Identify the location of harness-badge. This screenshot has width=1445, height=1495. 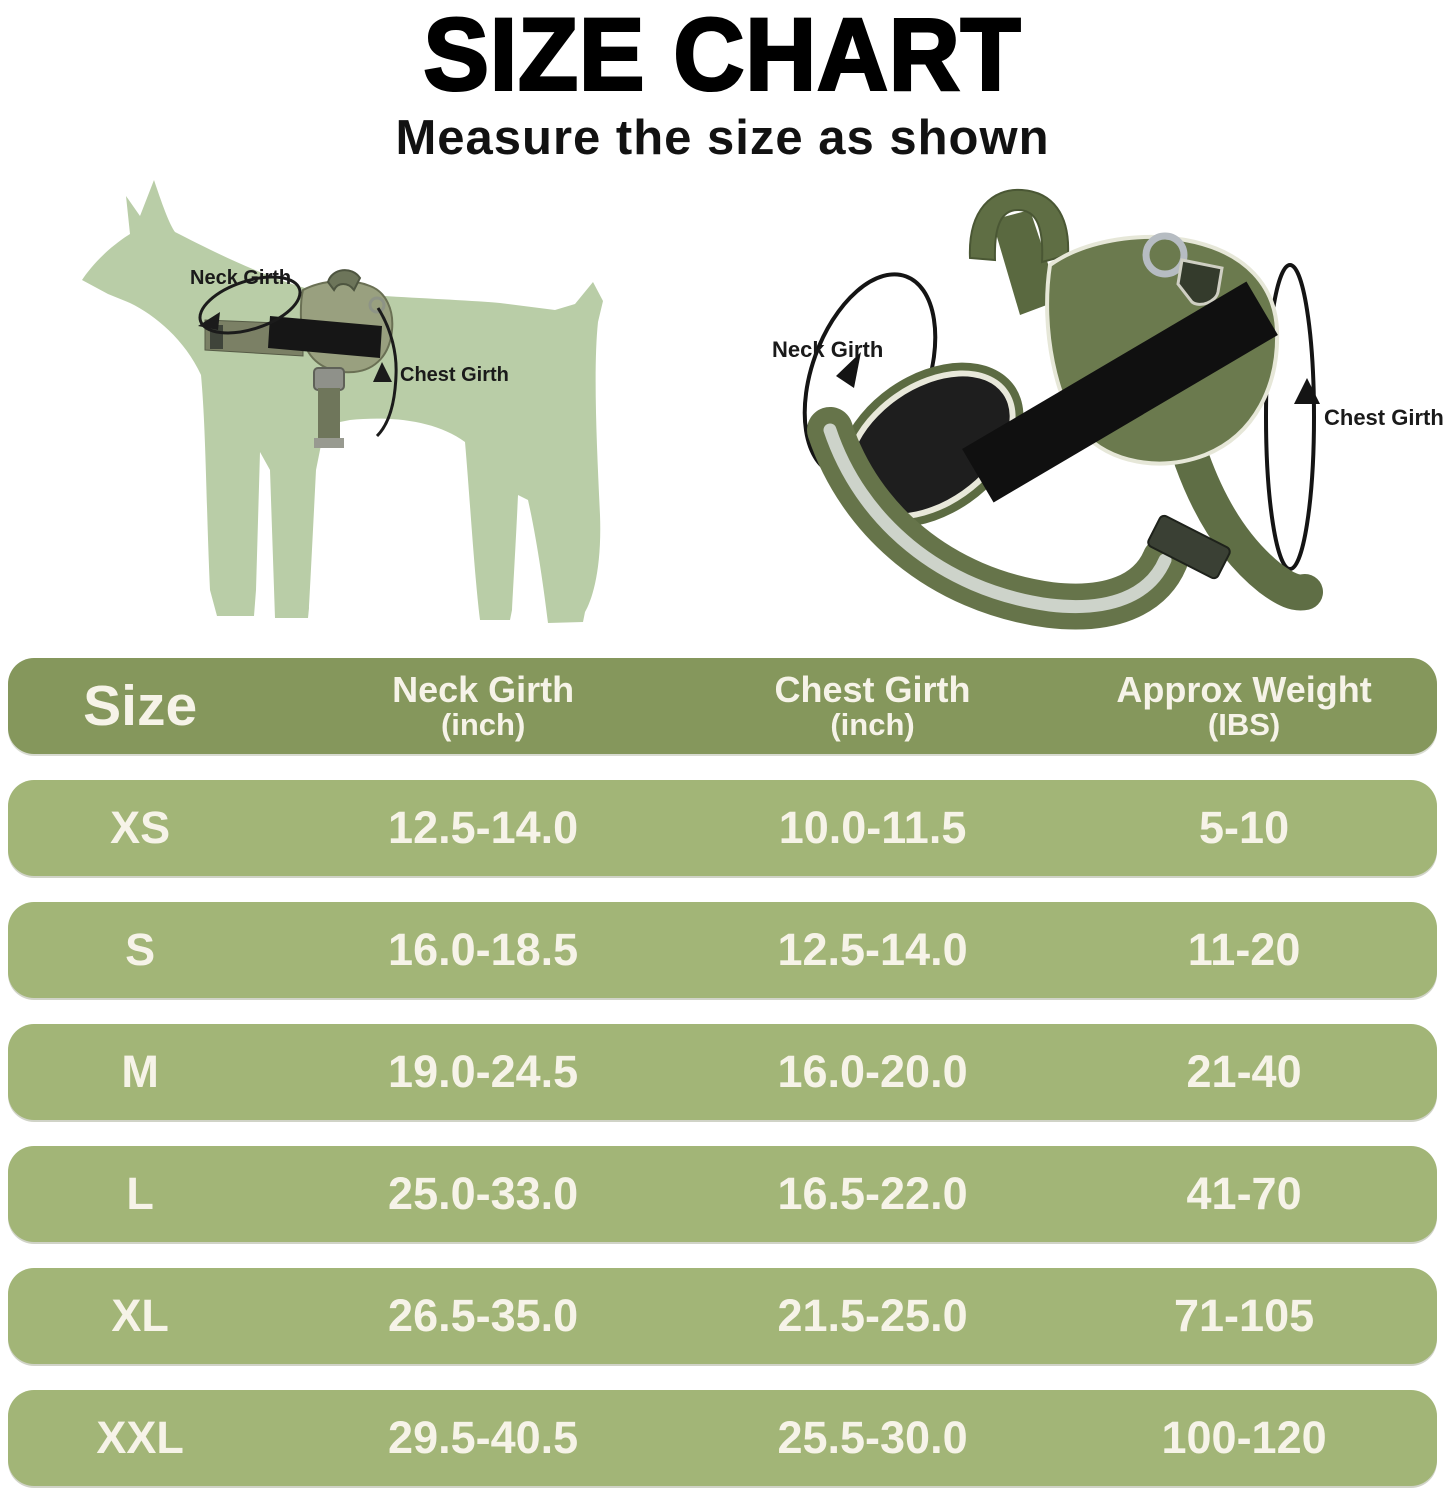
(1200, 282).